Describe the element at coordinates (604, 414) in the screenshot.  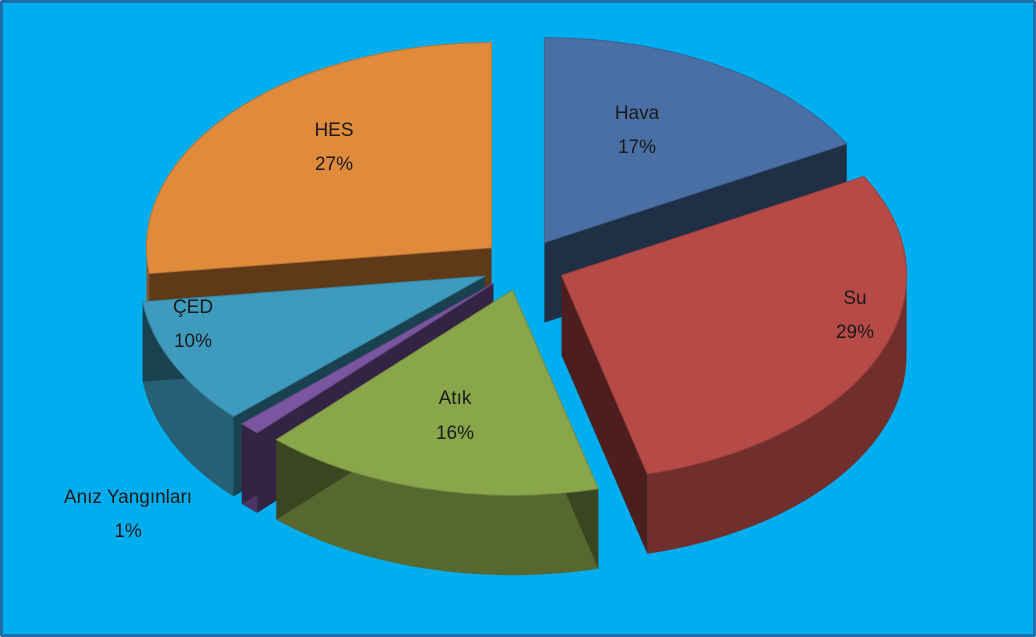
I see `slice-cut-face` at that location.